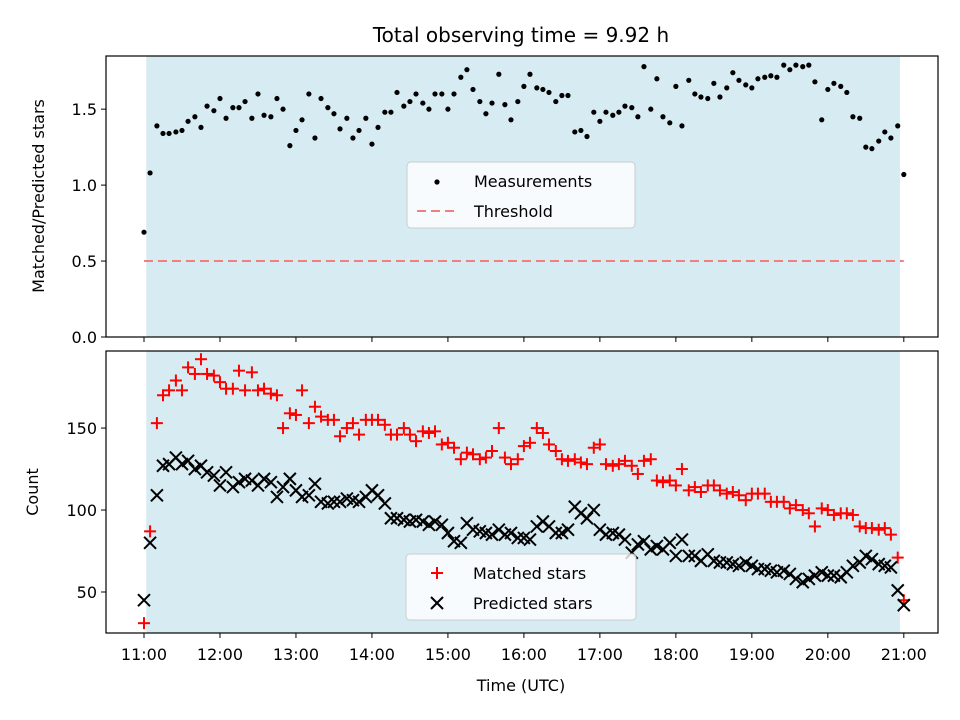  What do you see at coordinates (84, 109) in the screenshot?
I see `top-y-tick-label: 1.5` at bounding box center [84, 109].